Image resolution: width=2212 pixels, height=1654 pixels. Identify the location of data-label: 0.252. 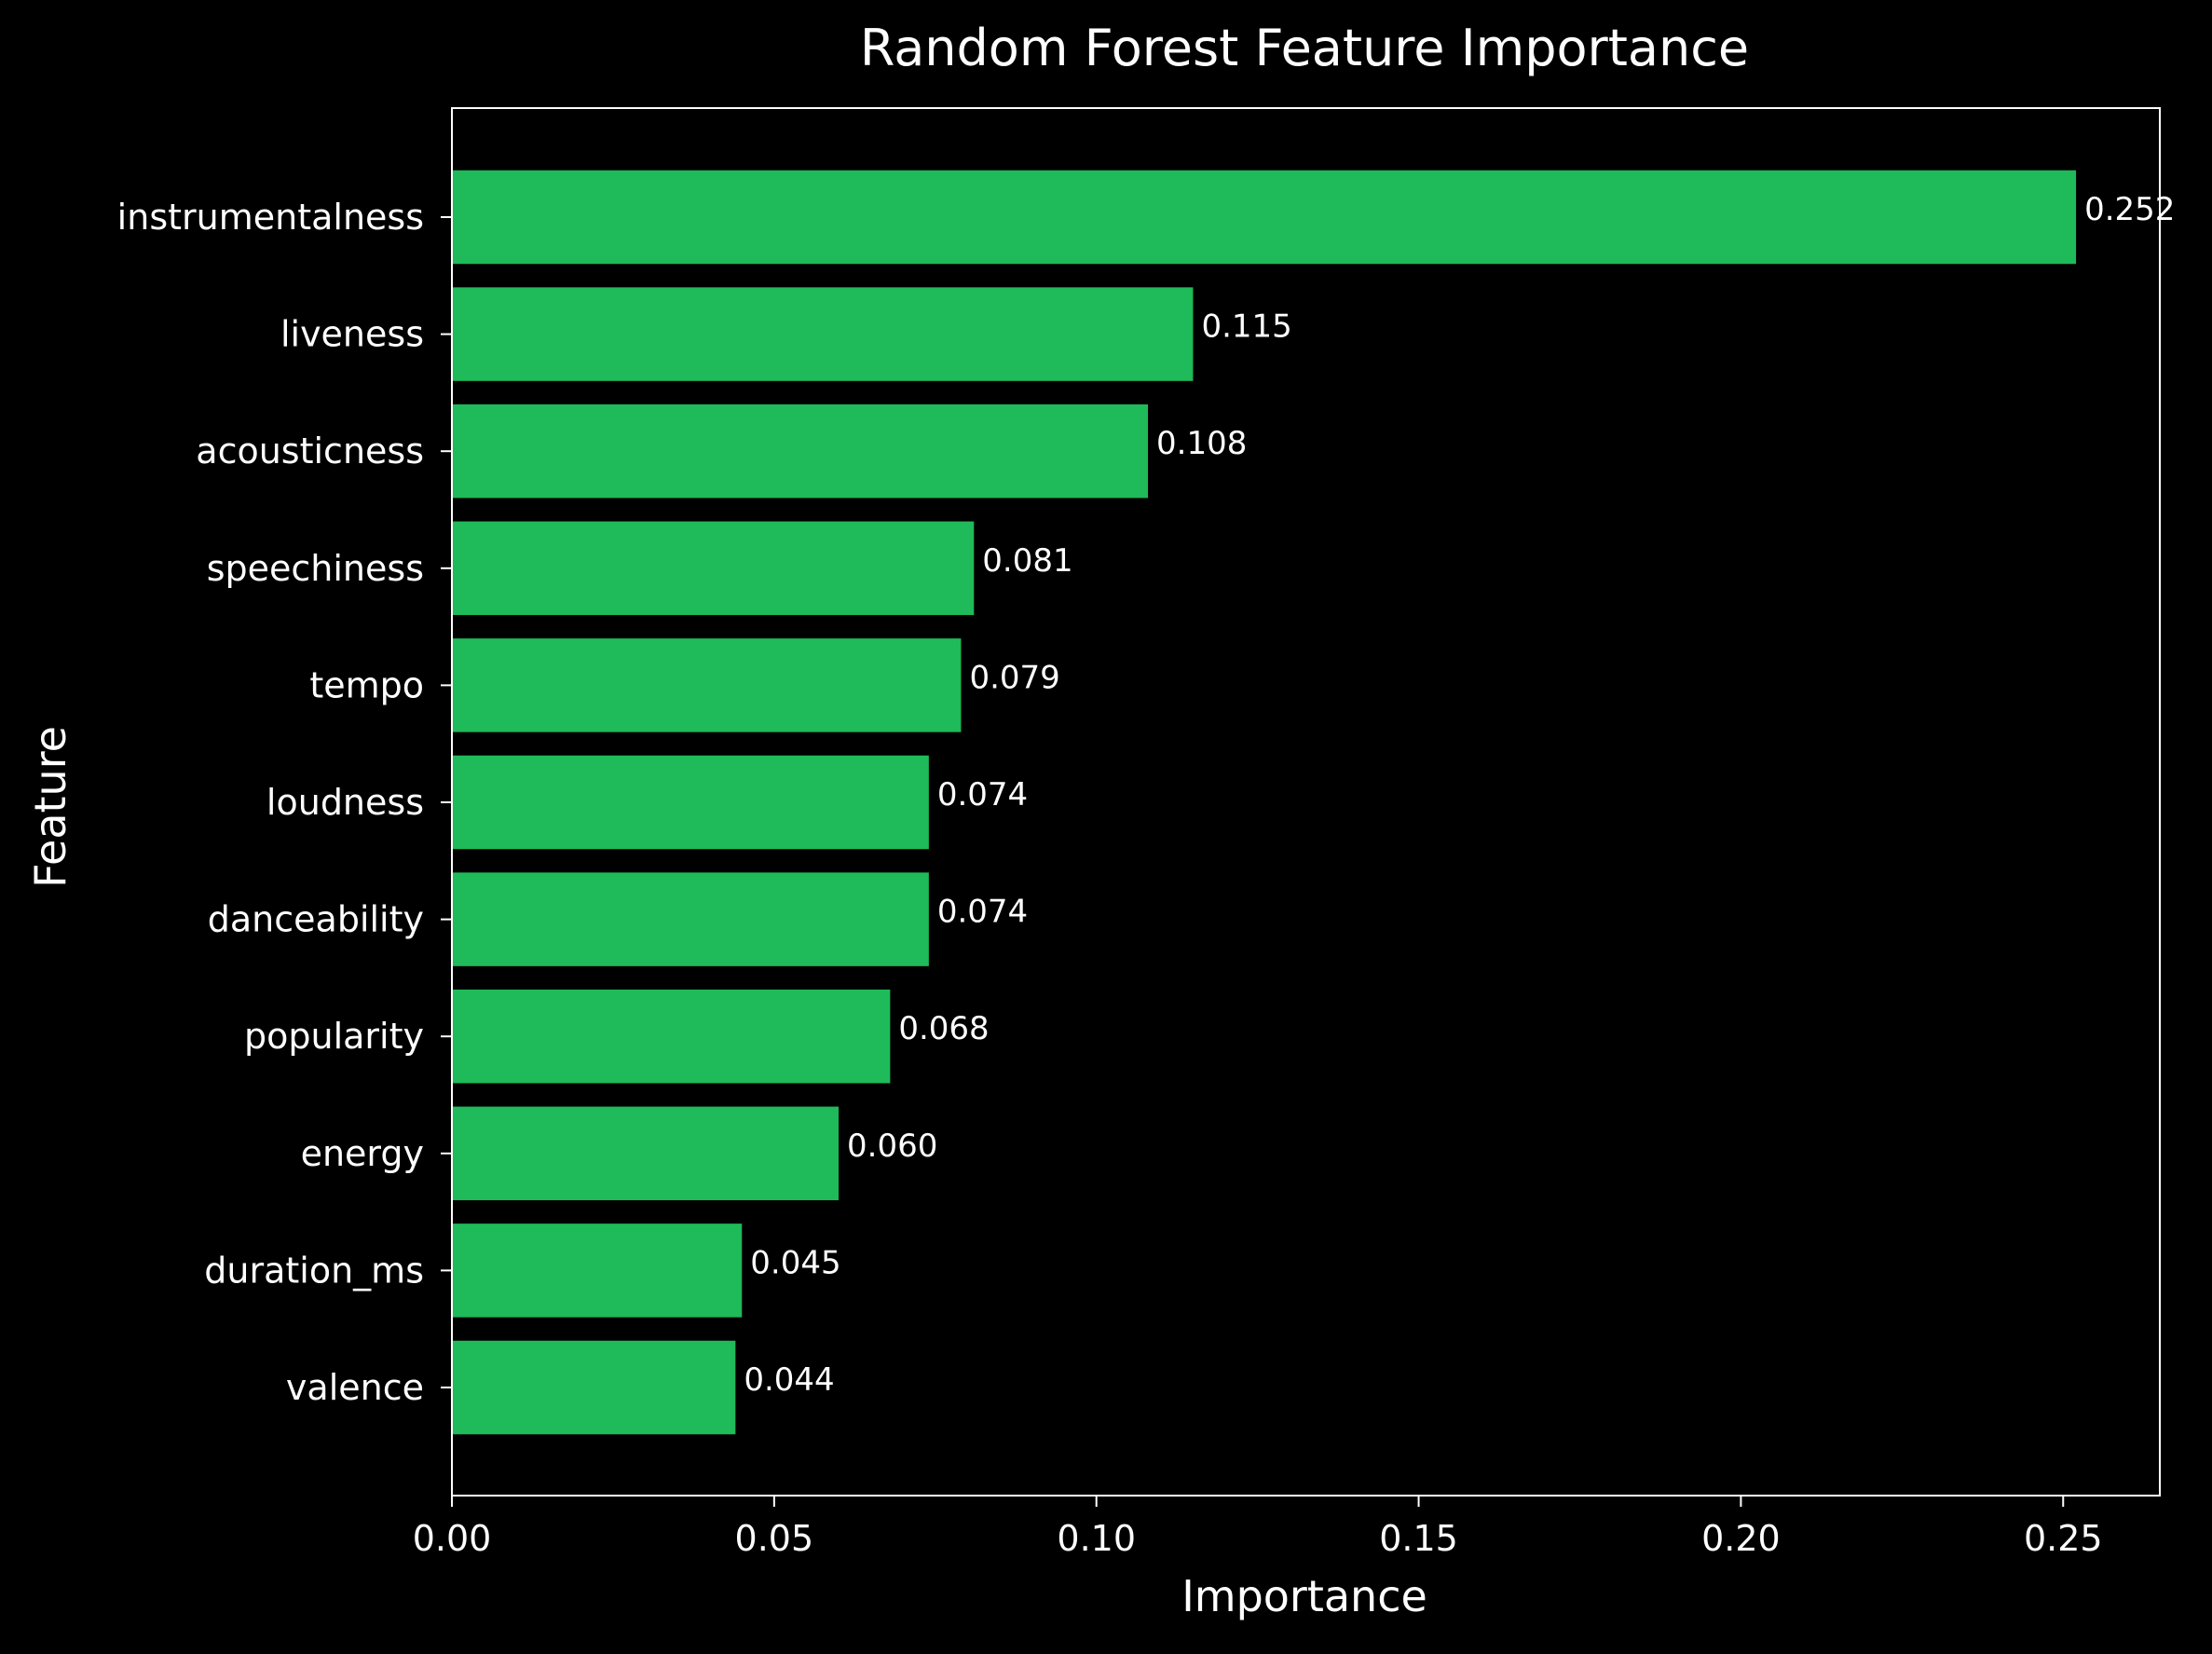
(2129, 209).